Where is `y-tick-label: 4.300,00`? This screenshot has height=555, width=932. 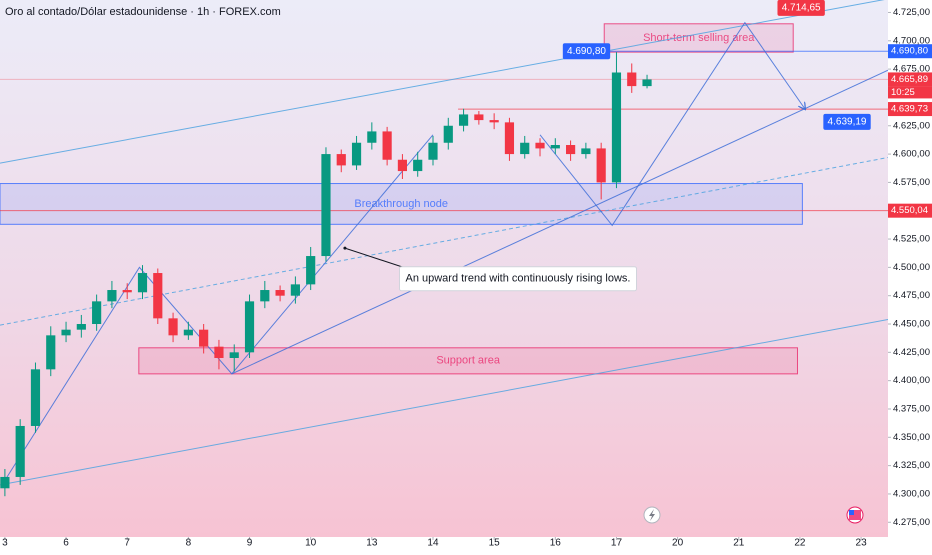 y-tick-label: 4.300,00 is located at coordinates (911, 493).